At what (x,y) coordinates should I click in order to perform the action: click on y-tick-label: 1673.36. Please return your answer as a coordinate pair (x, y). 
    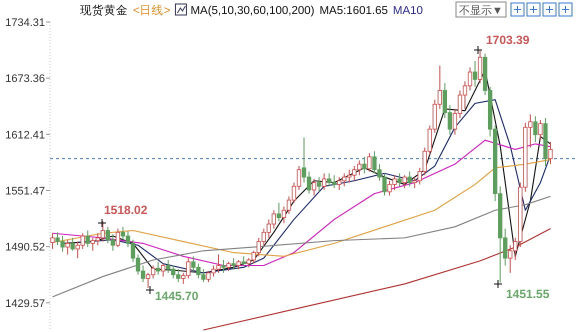
    Looking at the image, I should click on (25, 79).